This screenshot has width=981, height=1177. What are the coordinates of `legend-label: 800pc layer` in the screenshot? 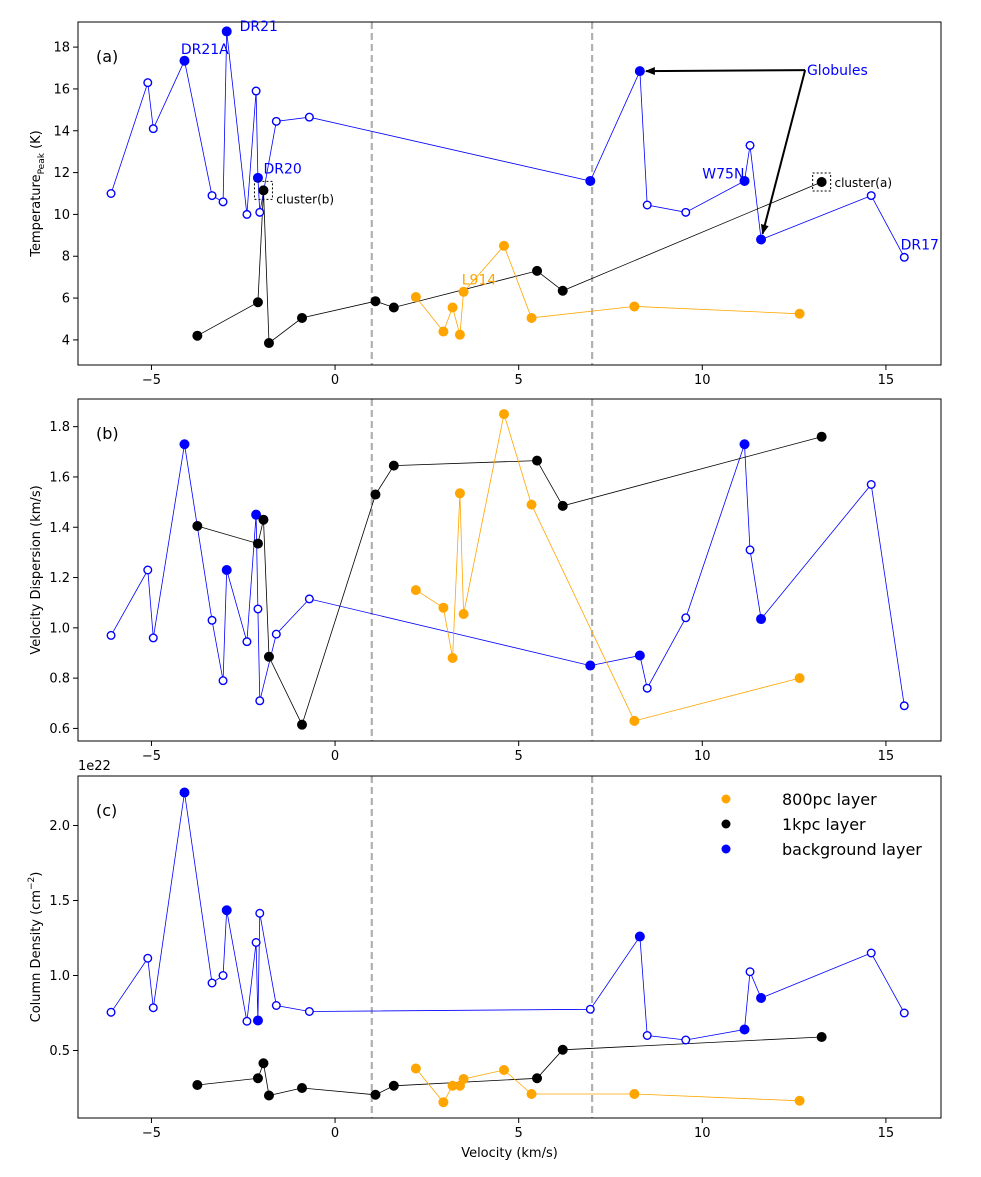 It's located at (829, 799).